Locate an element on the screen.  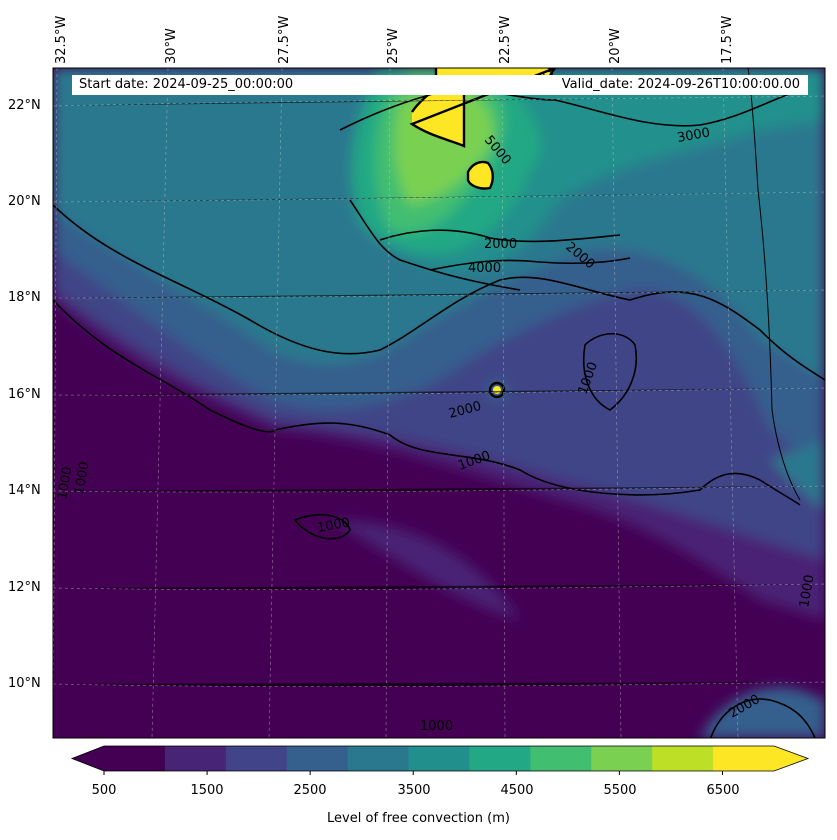
lat-label: 12°N is located at coordinates (24, 587).